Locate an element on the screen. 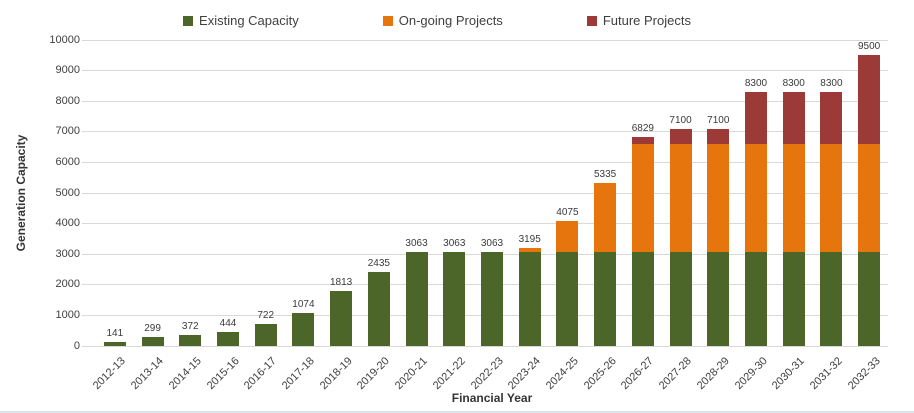  x-tick-label: 2032-33 is located at coordinates (864, 374).